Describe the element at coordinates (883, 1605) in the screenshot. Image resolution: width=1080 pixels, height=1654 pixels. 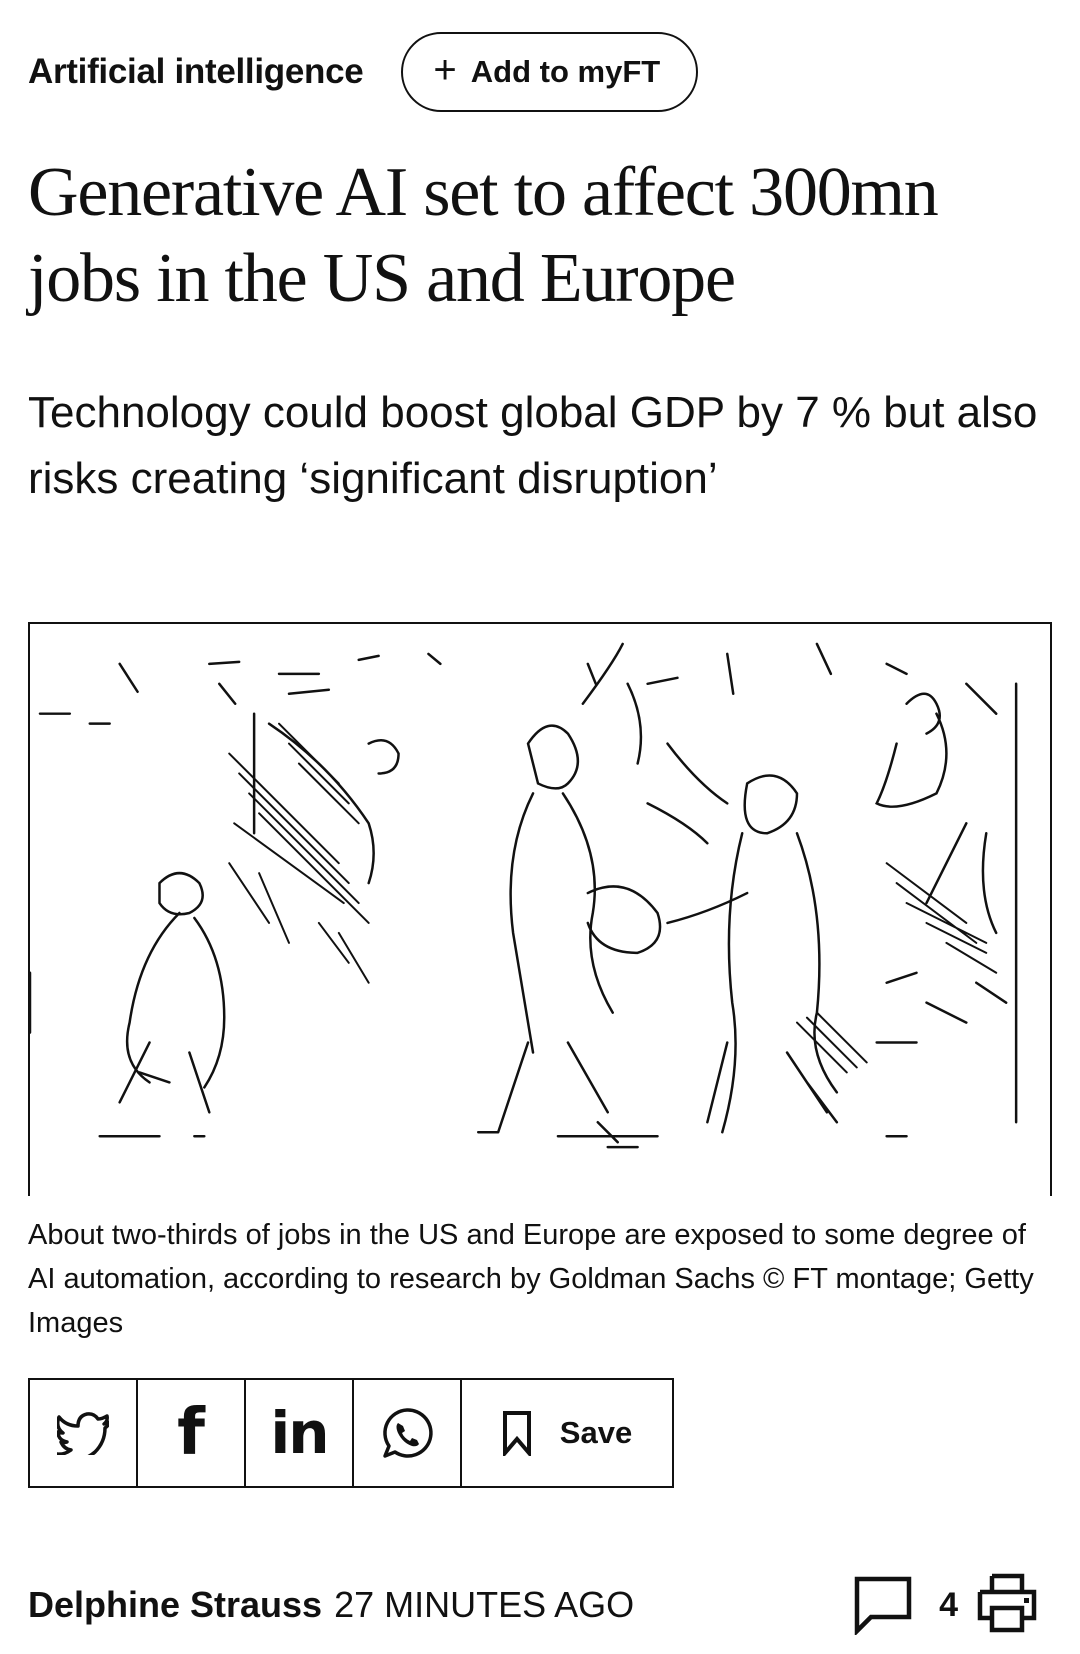
I see `comment-icon` at that location.